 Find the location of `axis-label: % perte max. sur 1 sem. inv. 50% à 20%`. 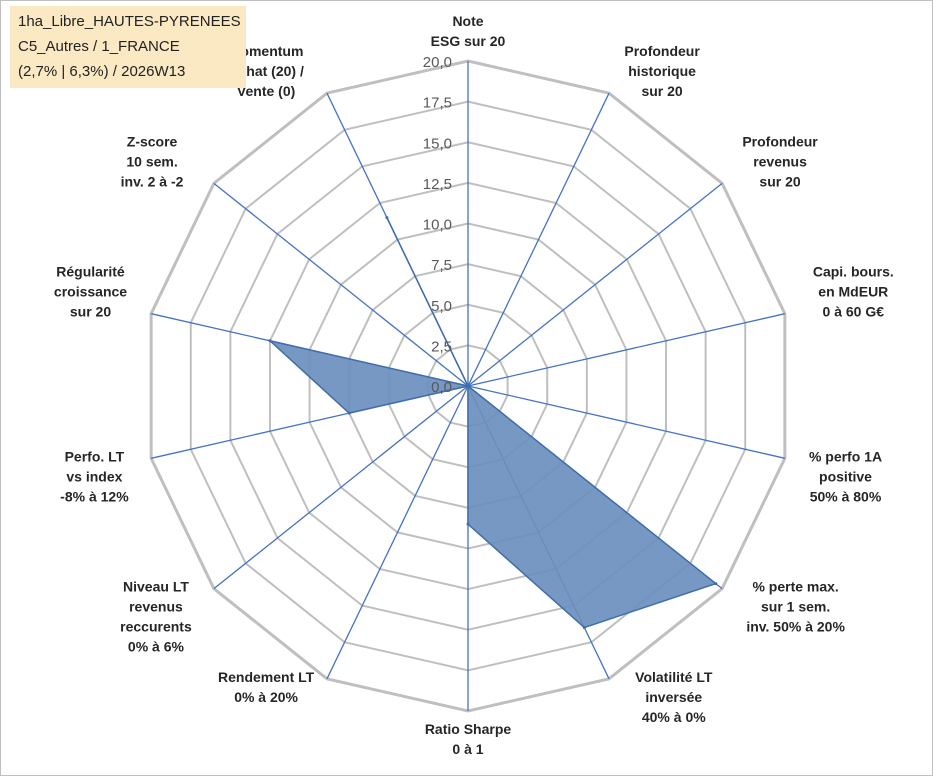

axis-label: % perte max. sur 1 sem. inv. 50% à 20% is located at coordinates (795, 607).